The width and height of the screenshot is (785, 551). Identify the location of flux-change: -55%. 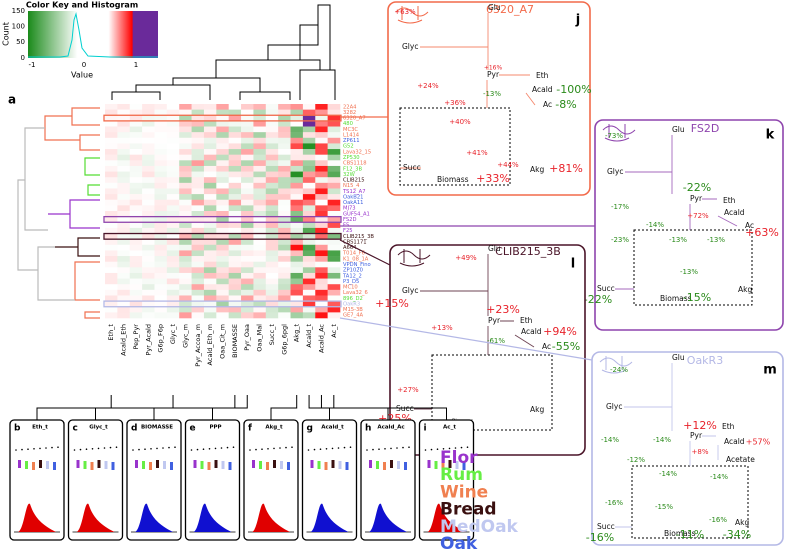
(566, 346).